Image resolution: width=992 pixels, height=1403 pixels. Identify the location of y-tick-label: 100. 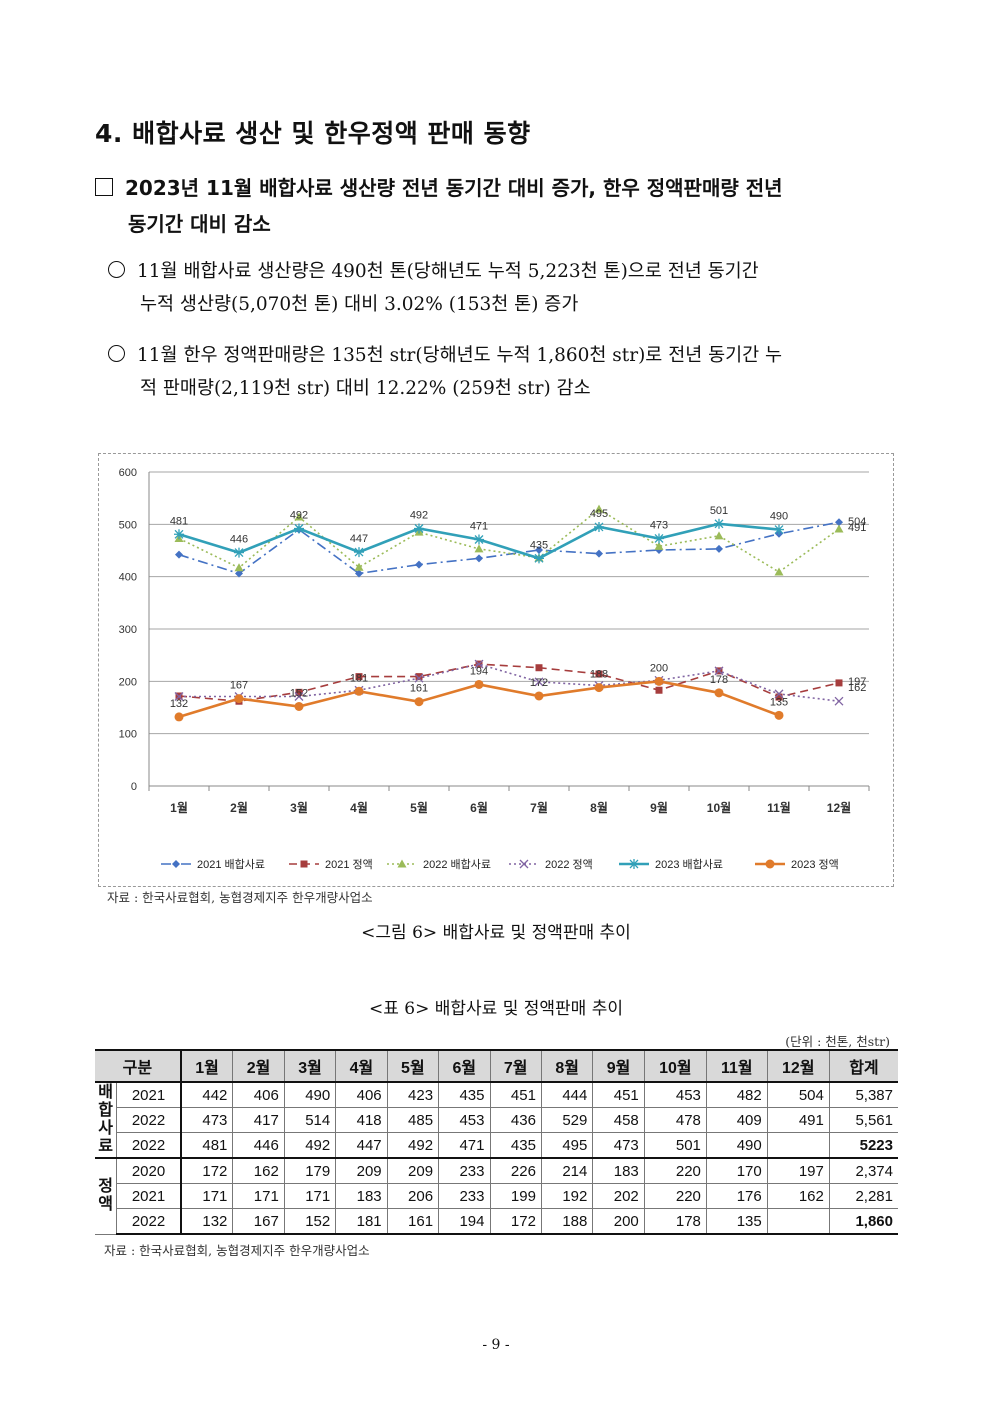
(128, 735).